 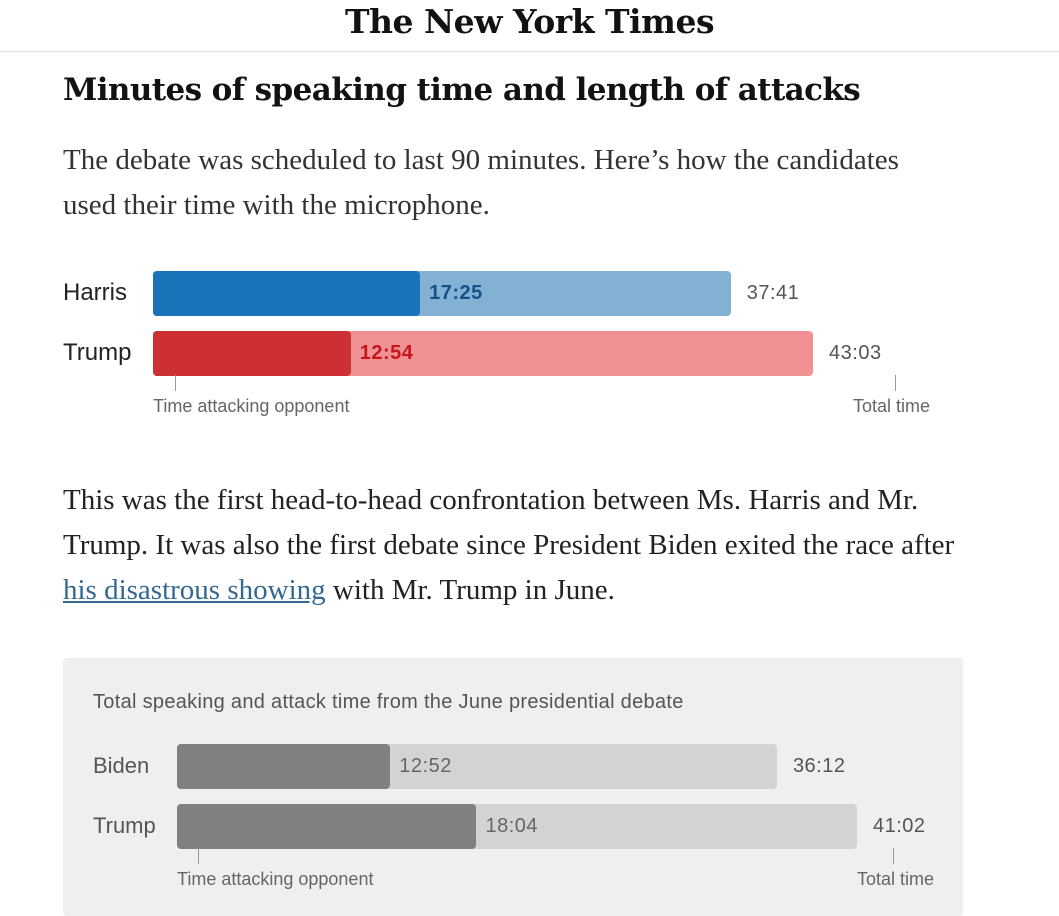 What do you see at coordinates (327, 826) in the screenshot?
I see `attack-bar-trump-june` at bounding box center [327, 826].